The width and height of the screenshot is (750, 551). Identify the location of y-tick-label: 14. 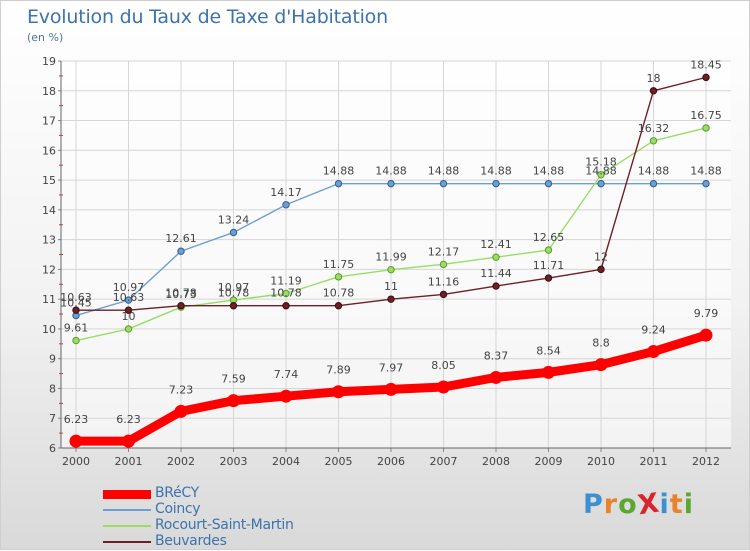
(49, 210).